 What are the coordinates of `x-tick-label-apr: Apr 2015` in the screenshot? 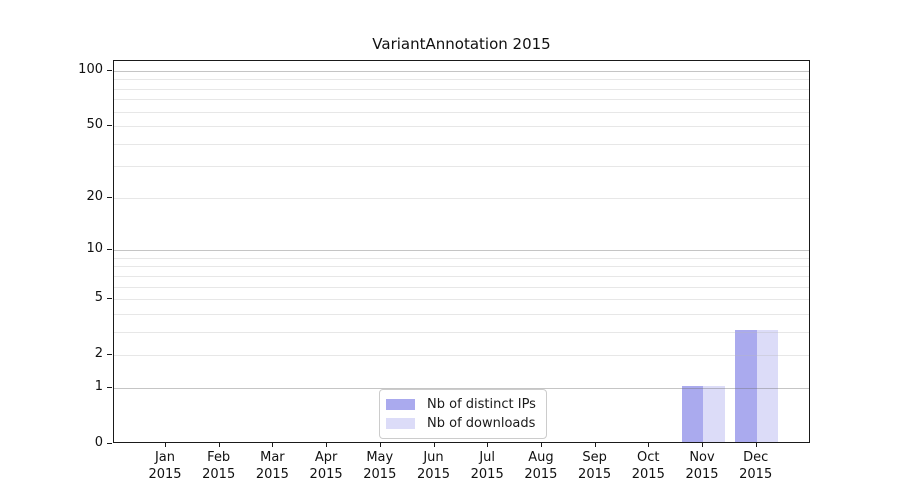 It's located at (326, 466).